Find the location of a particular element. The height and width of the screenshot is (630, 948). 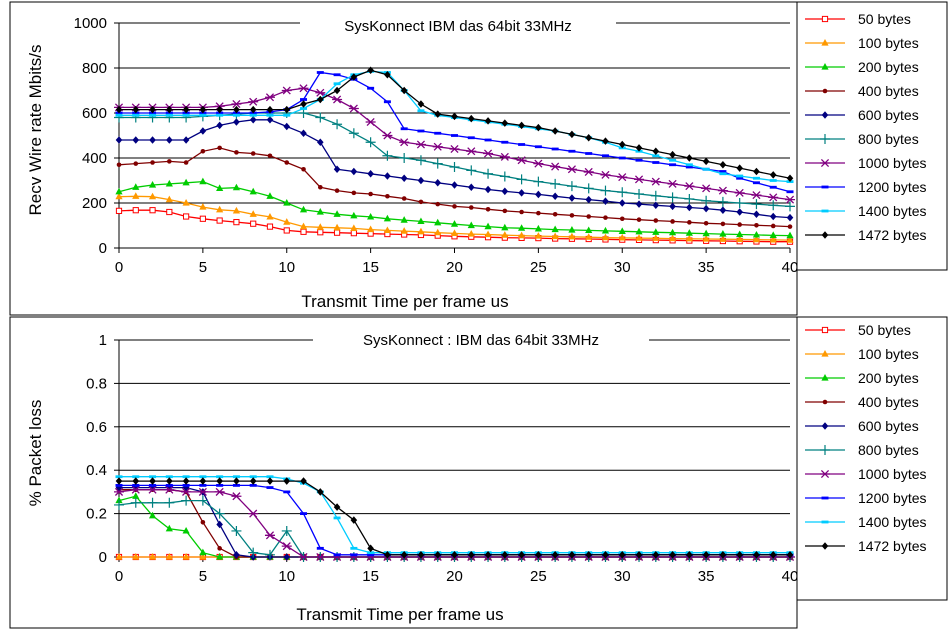

legend-entry: 1000 bytes is located at coordinates (866, 474).